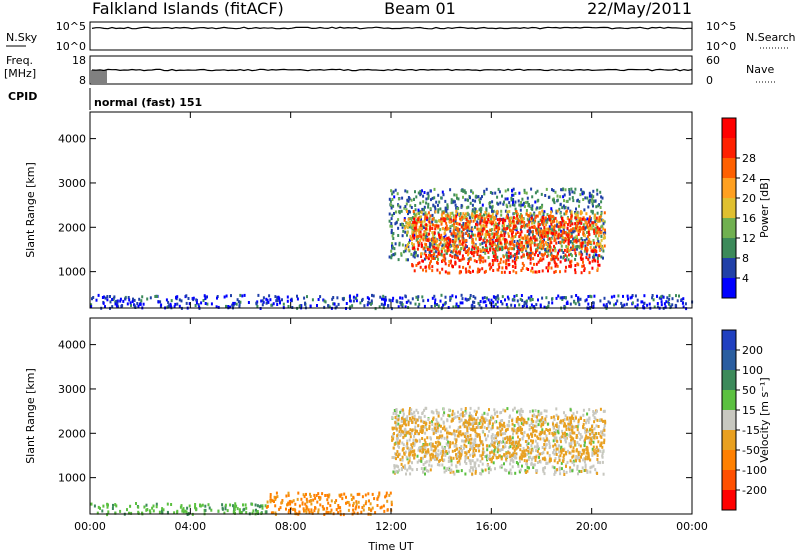  Describe the element at coordinates (391, 28) in the screenshot. I see `nsky-trace` at that location.